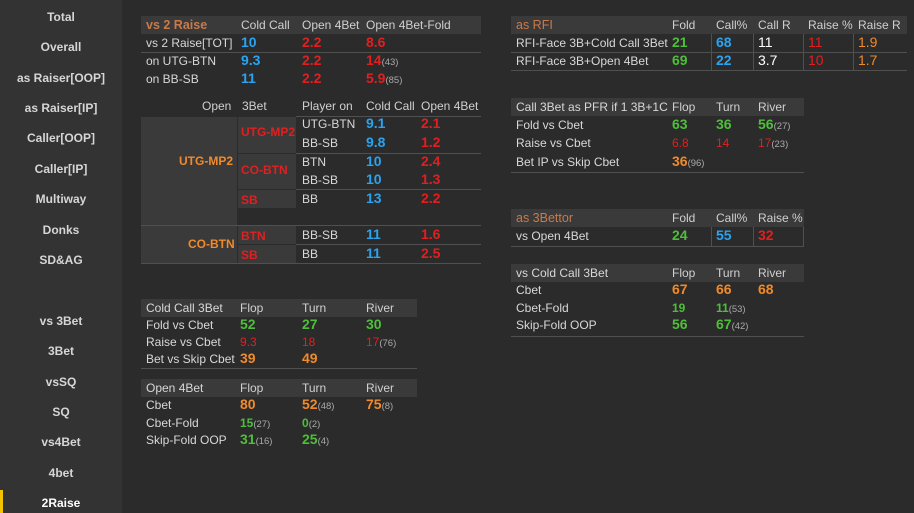 This screenshot has height=513, width=914. What do you see at coordinates (248, 324) in the screenshot?
I see `stat-value: 52` at bounding box center [248, 324].